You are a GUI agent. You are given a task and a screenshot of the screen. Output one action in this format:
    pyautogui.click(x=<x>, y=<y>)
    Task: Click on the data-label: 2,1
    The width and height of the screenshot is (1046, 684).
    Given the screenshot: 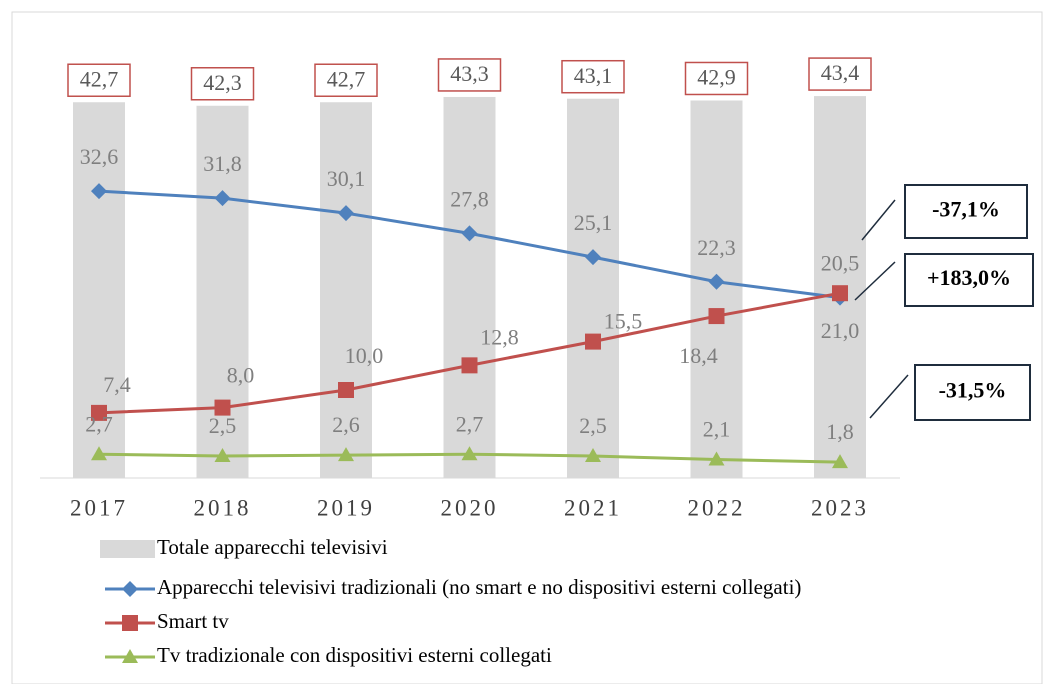 What is the action you would take?
    pyautogui.click(x=717, y=429)
    